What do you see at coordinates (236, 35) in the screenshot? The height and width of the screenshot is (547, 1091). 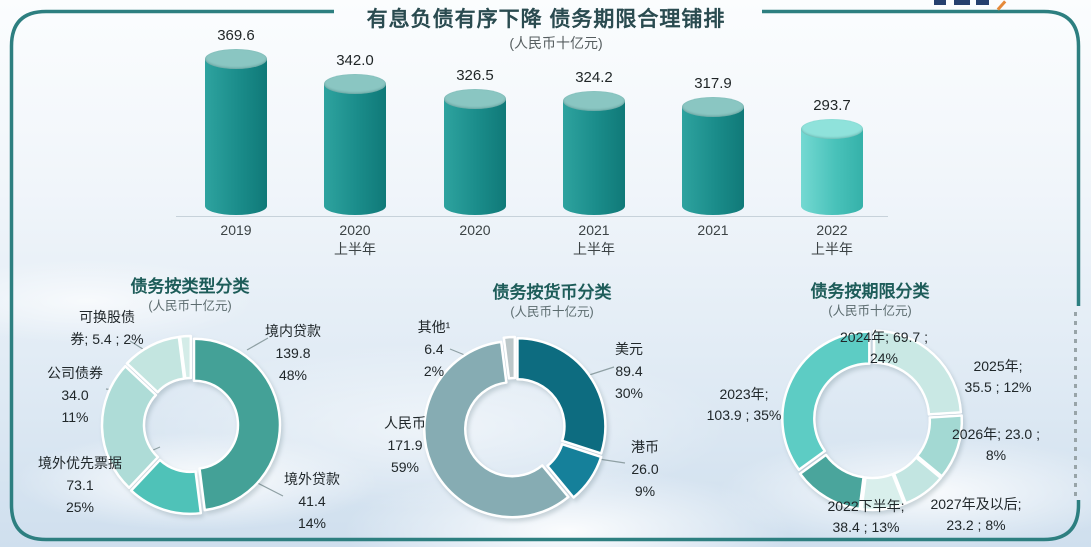 I see `bar-value-label: 369.6` at bounding box center [236, 35].